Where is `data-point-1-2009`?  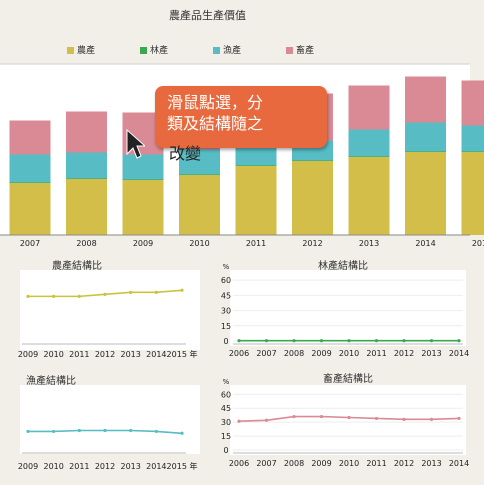 data-point-1-2009 is located at coordinates (28, 296).